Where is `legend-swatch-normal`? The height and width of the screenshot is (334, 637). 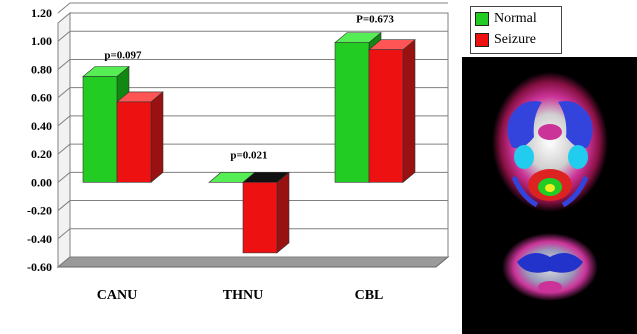
legend-swatch-normal is located at coordinates (482, 19).